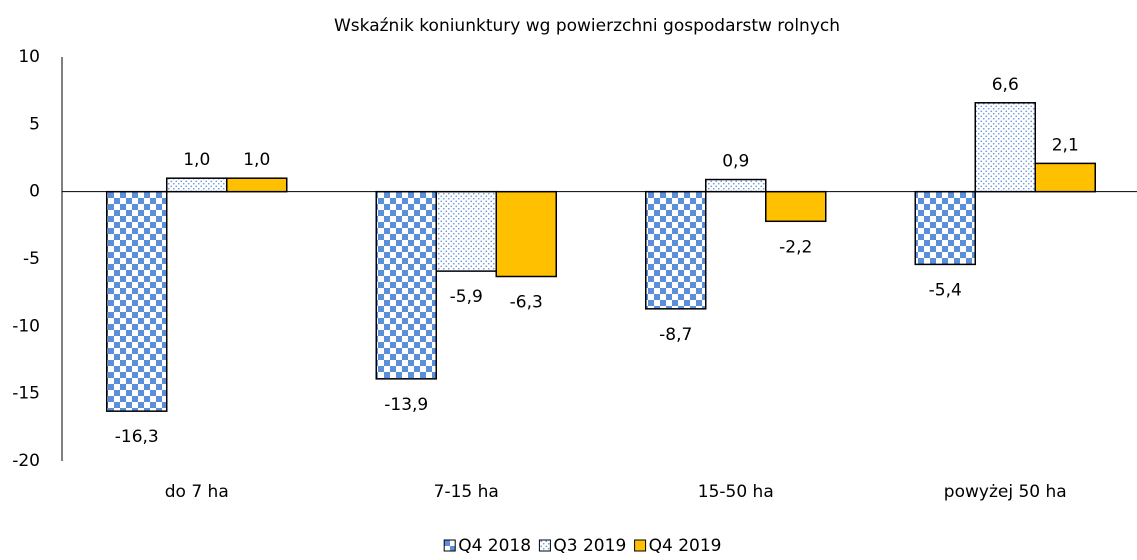  I want to click on legend-label: Q4 2019, so click(685, 546).